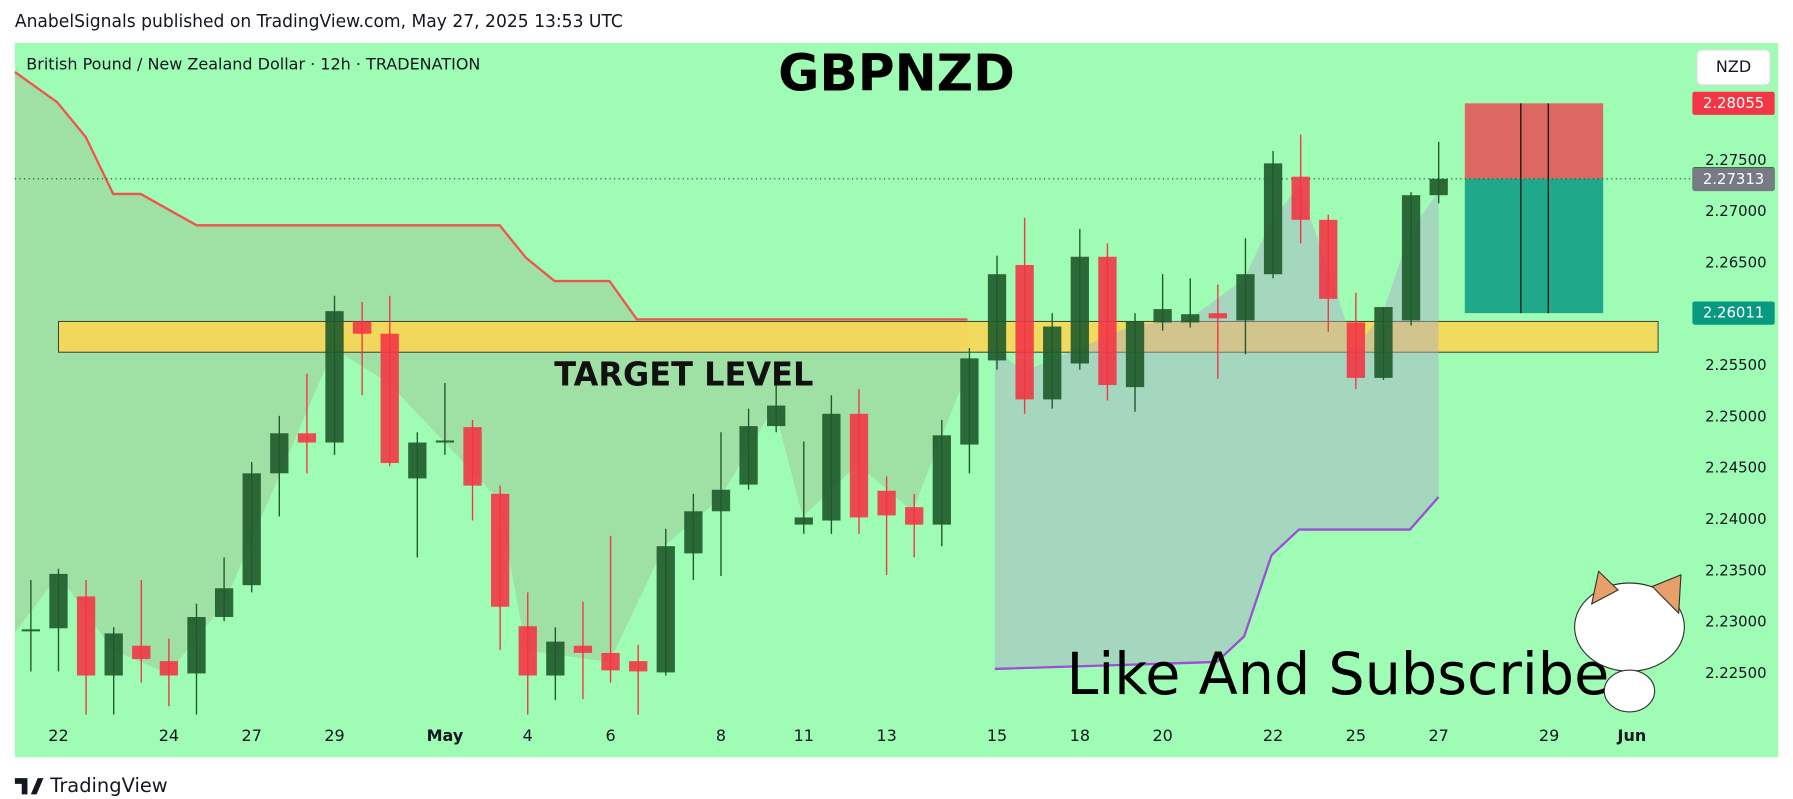  What do you see at coordinates (1735, 262) in the screenshot?
I see `y-tick-label: 2.26500` at bounding box center [1735, 262].